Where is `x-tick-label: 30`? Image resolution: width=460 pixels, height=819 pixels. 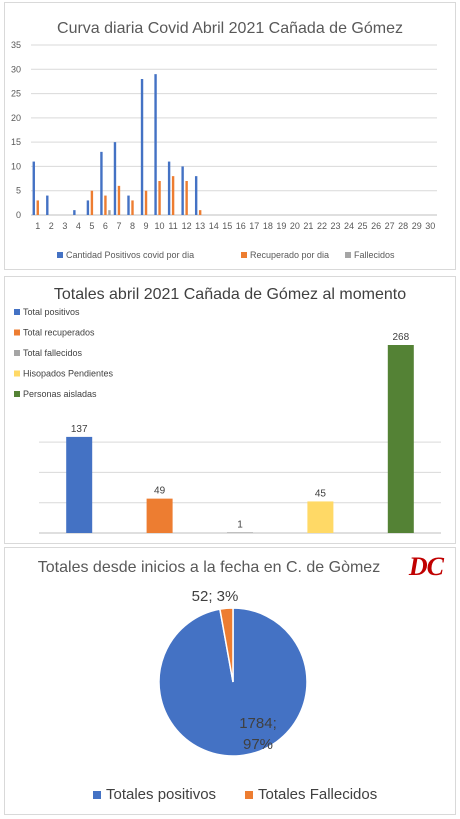
x-tick-label: 30 is located at coordinates (430, 226).